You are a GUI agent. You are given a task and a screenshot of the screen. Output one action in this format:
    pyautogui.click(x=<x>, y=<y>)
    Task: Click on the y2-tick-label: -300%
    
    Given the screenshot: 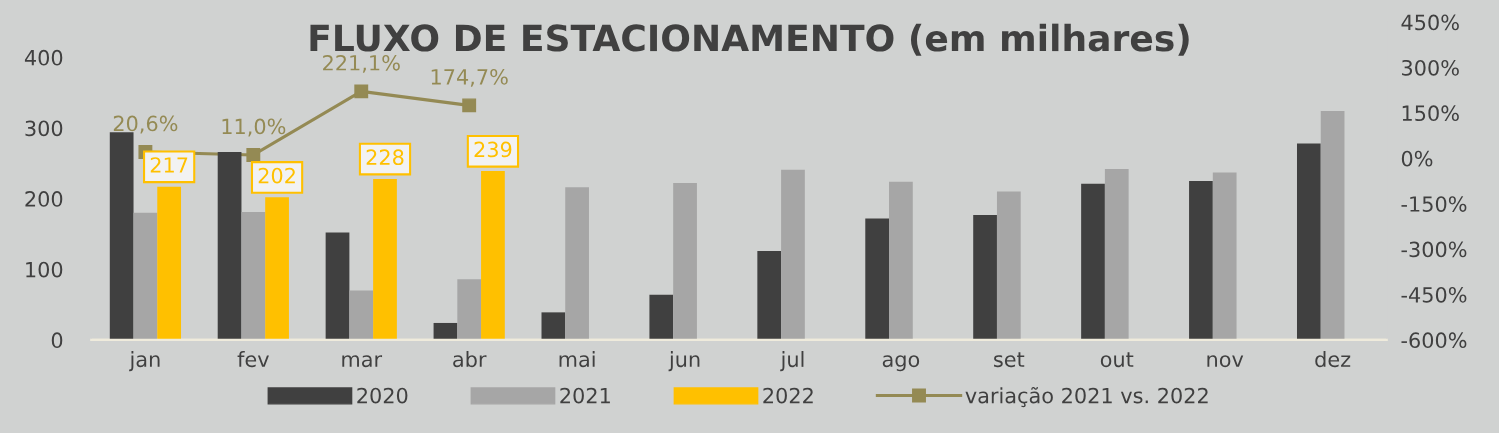 What is the action you would take?
    pyautogui.click(x=1434, y=249)
    